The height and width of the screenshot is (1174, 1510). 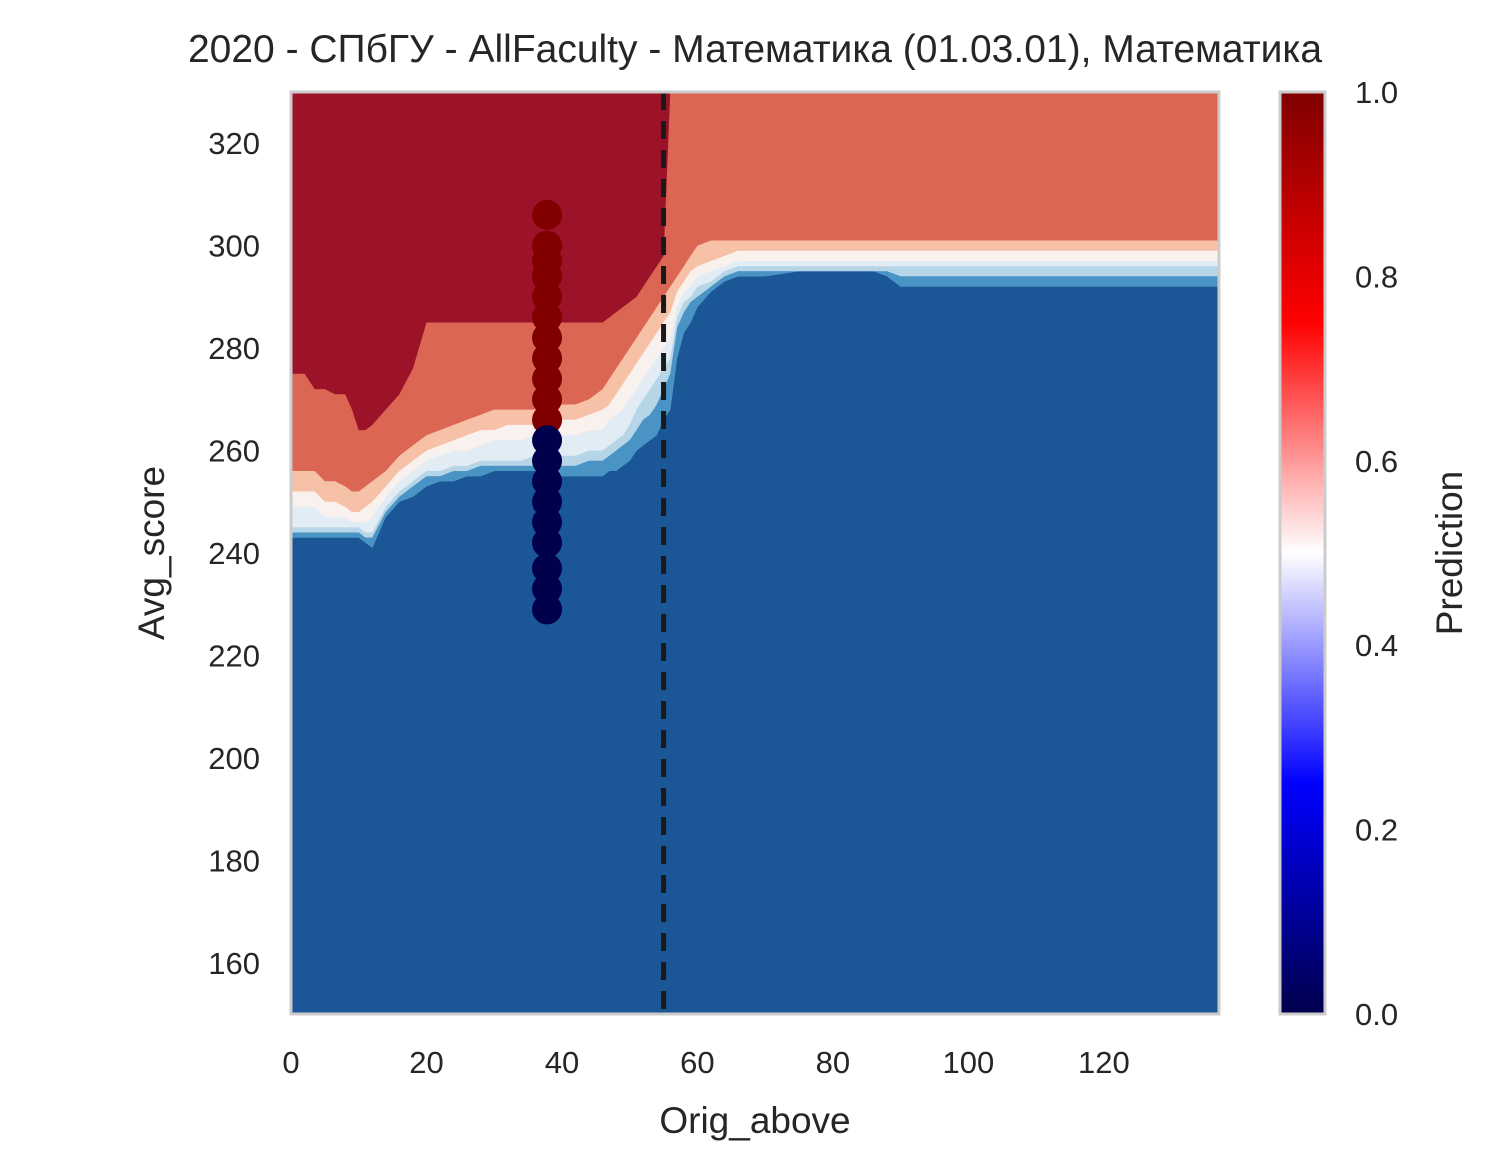 I want to click on x-axis-ticks: 0 20 40 60 80 100 120, so click(x=705, y=1062).